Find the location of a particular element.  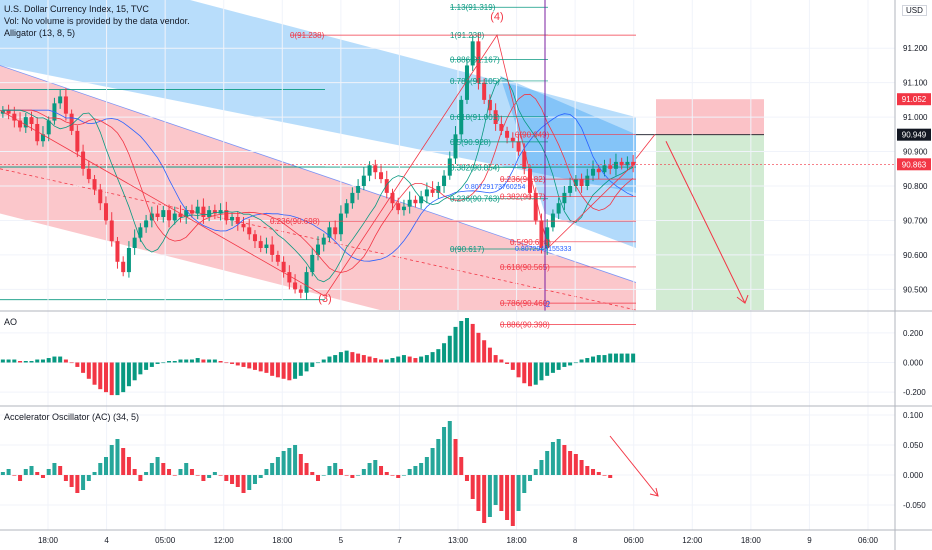

ac-pane is located at coordinates (329, 473).